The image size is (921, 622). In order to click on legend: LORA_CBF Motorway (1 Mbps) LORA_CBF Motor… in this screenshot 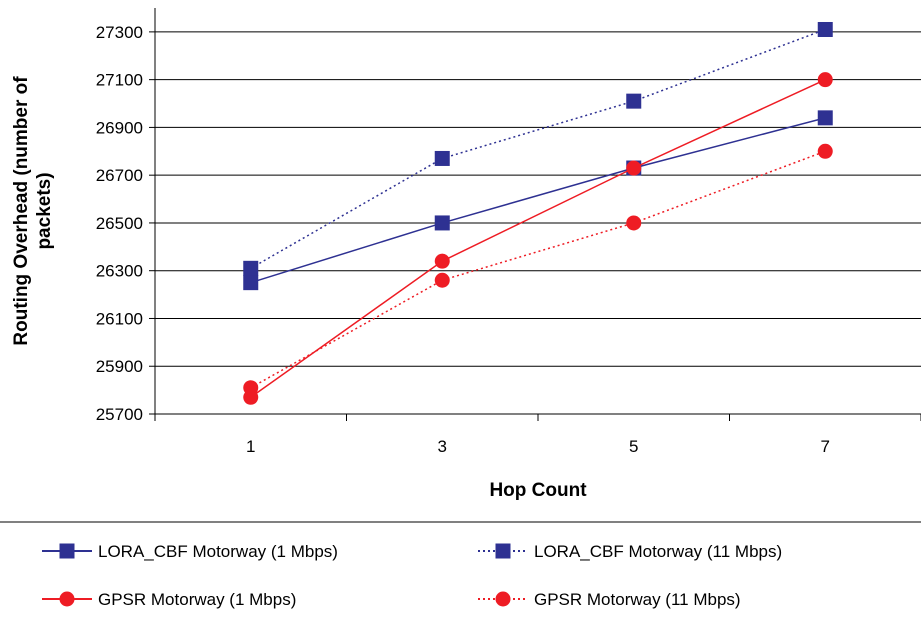, I will do `click(460, 565)`.